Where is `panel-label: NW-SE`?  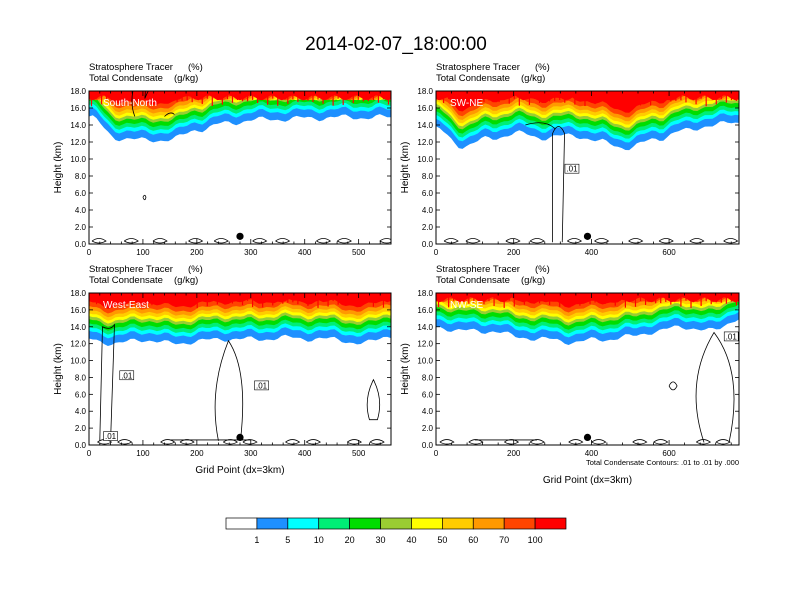
panel-label: NW-SE is located at coordinates (466, 305).